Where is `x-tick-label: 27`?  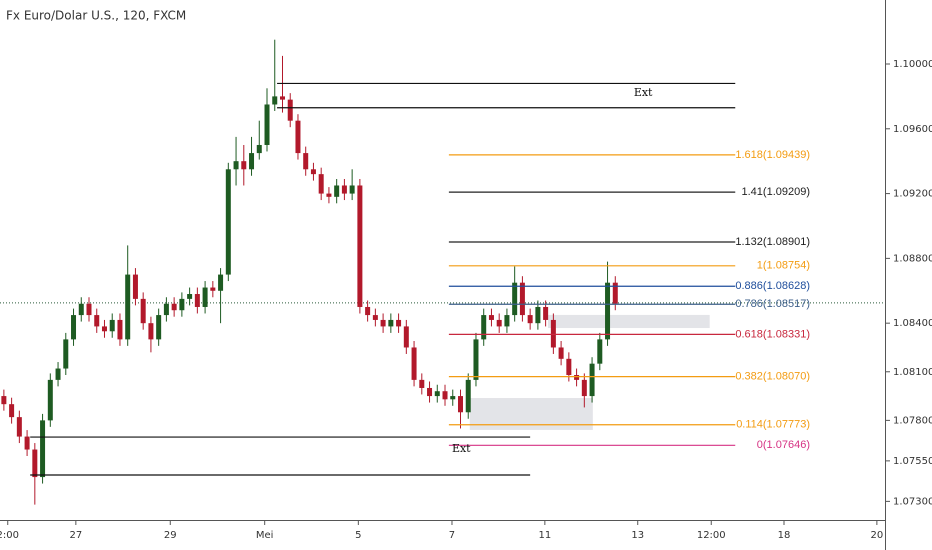
x-tick-label: 27 is located at coordinates (75, 535).